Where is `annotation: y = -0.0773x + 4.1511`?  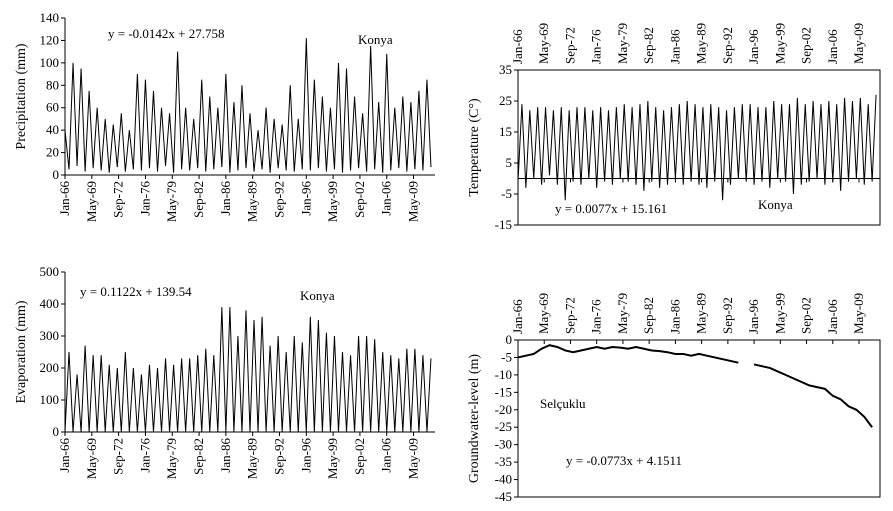 annotation: y = -0.0773x + 4.1511 is located at coordinates (624, 460).